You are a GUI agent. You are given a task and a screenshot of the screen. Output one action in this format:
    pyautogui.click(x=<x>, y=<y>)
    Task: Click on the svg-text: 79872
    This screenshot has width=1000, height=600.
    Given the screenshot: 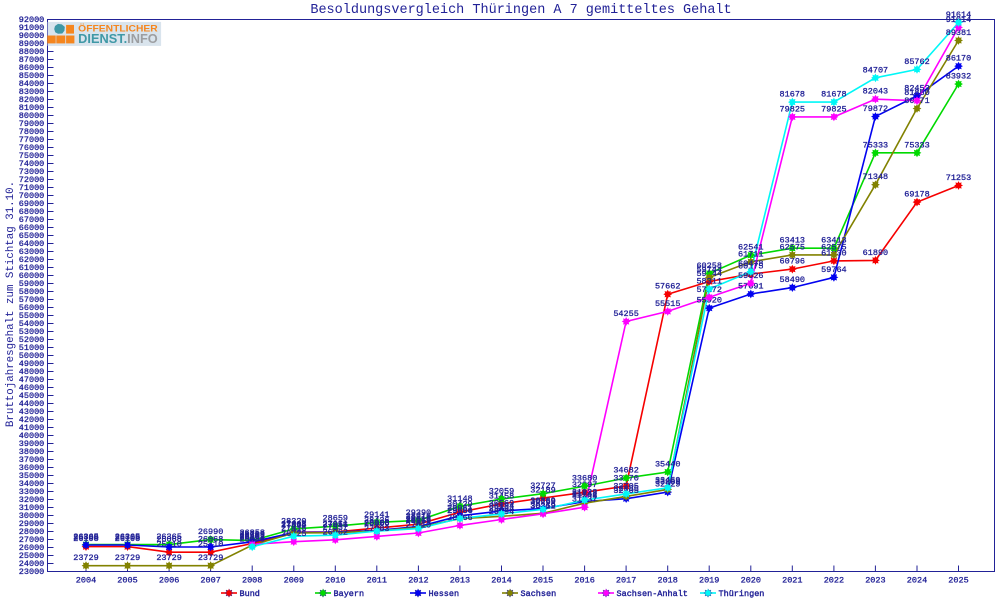 What is the action you would take?
    pyautogui.click(x=876, y=109)
    